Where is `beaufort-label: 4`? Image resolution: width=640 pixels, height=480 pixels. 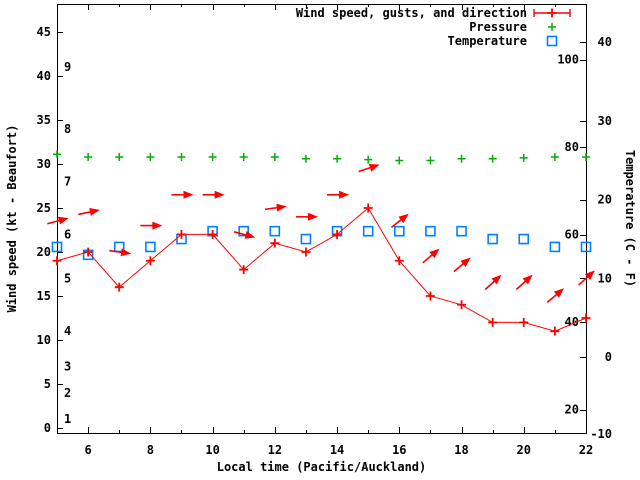
beaufort-label: 4 is located at coordinates (67, 331).